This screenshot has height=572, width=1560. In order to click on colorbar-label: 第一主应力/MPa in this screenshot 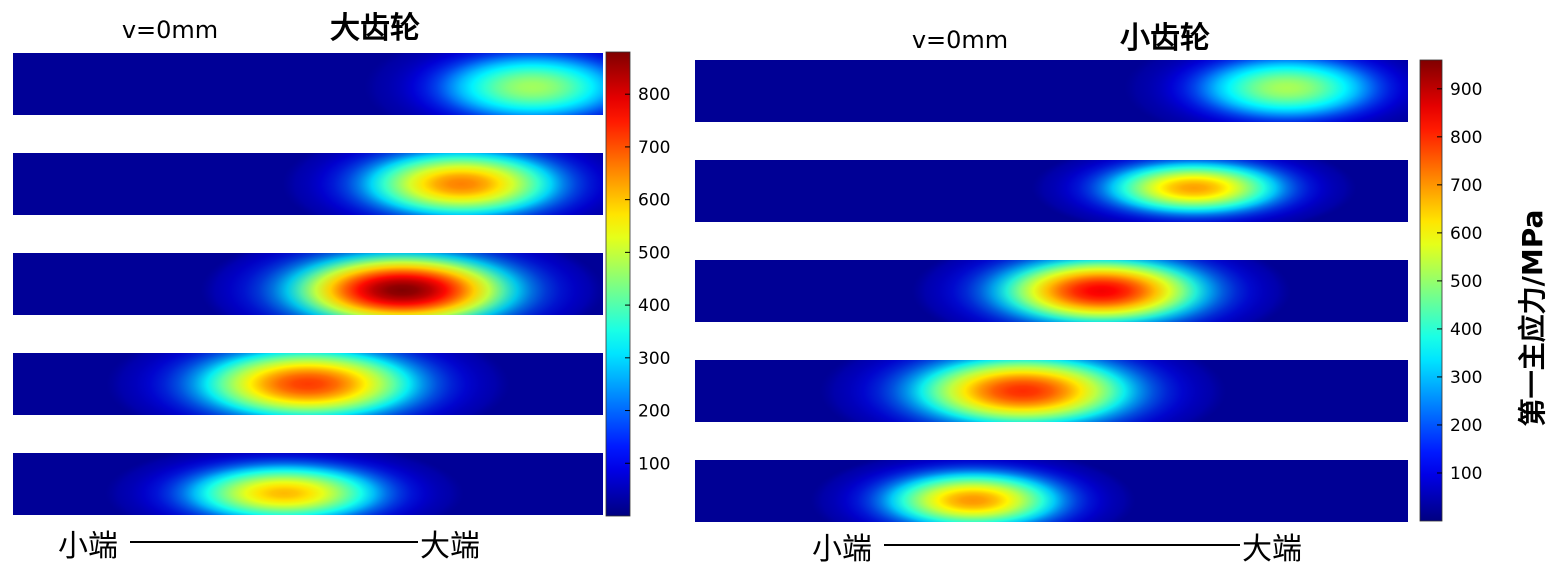, I will do `click(1532, 318)`.